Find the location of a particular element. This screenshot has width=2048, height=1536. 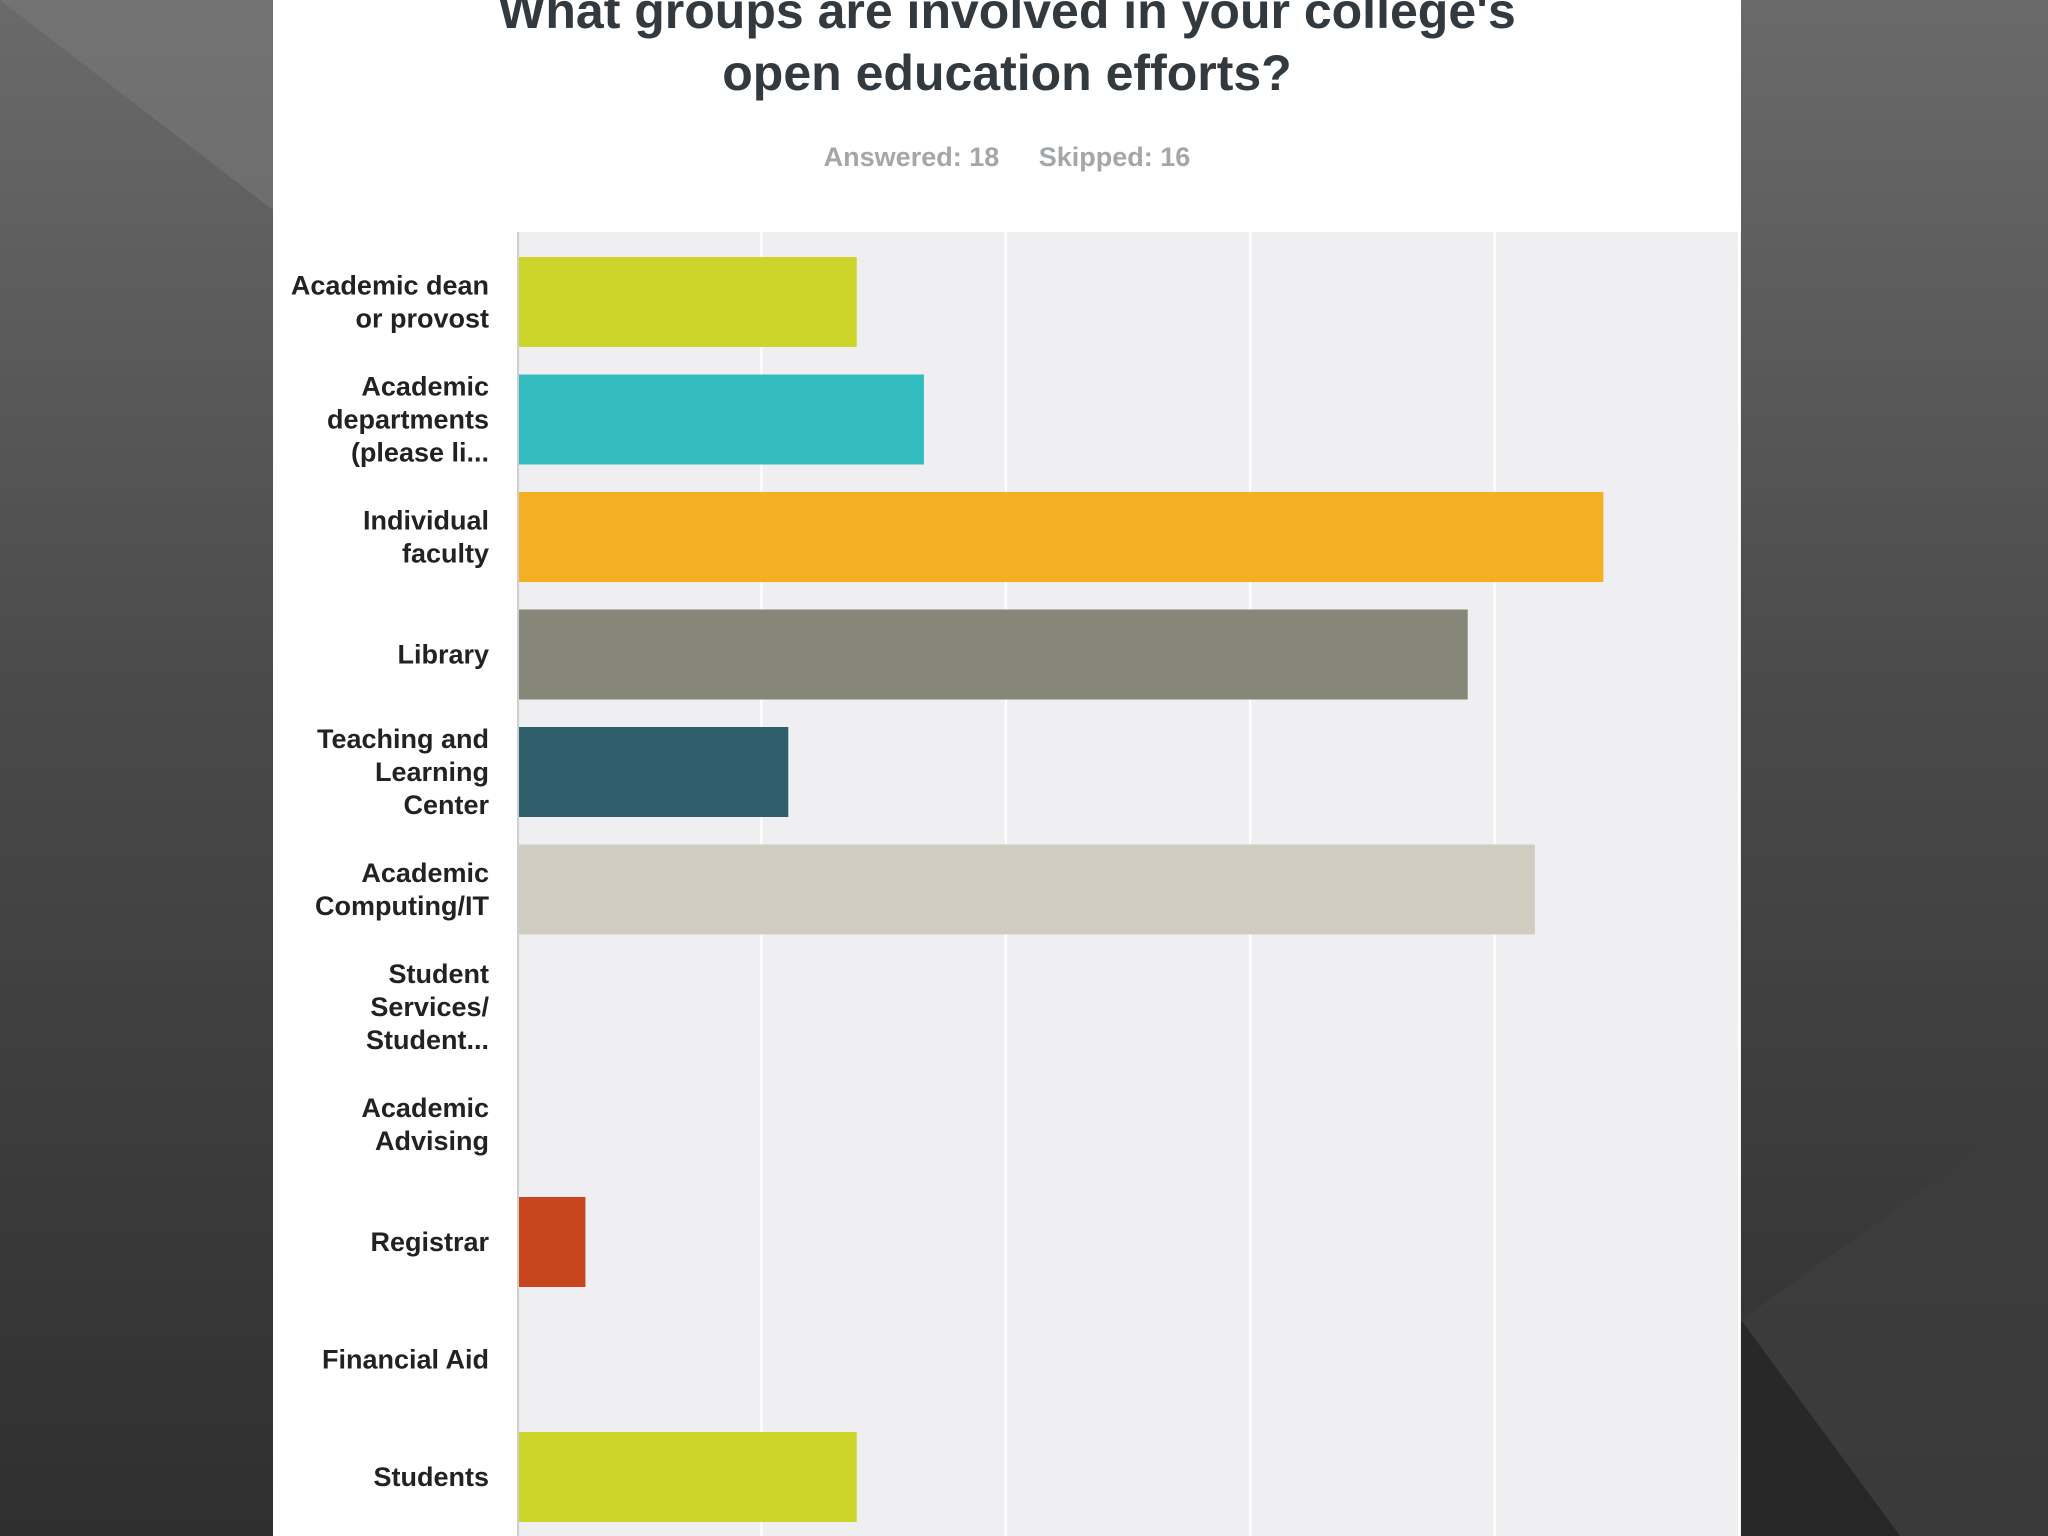

category-label: Registrar is located at coordinates (429, 1242).